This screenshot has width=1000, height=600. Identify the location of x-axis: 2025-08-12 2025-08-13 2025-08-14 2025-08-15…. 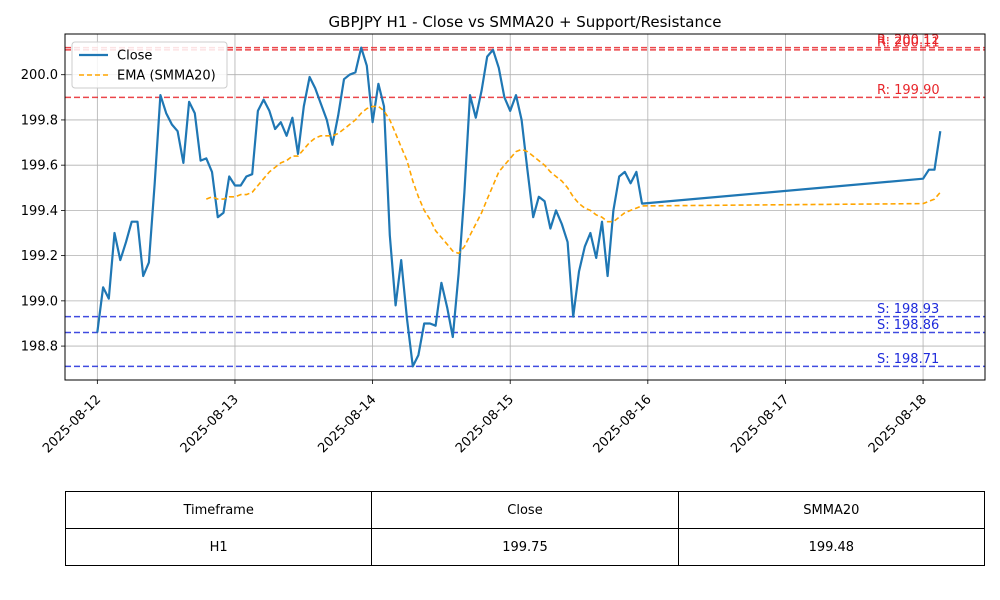
(485, 418).